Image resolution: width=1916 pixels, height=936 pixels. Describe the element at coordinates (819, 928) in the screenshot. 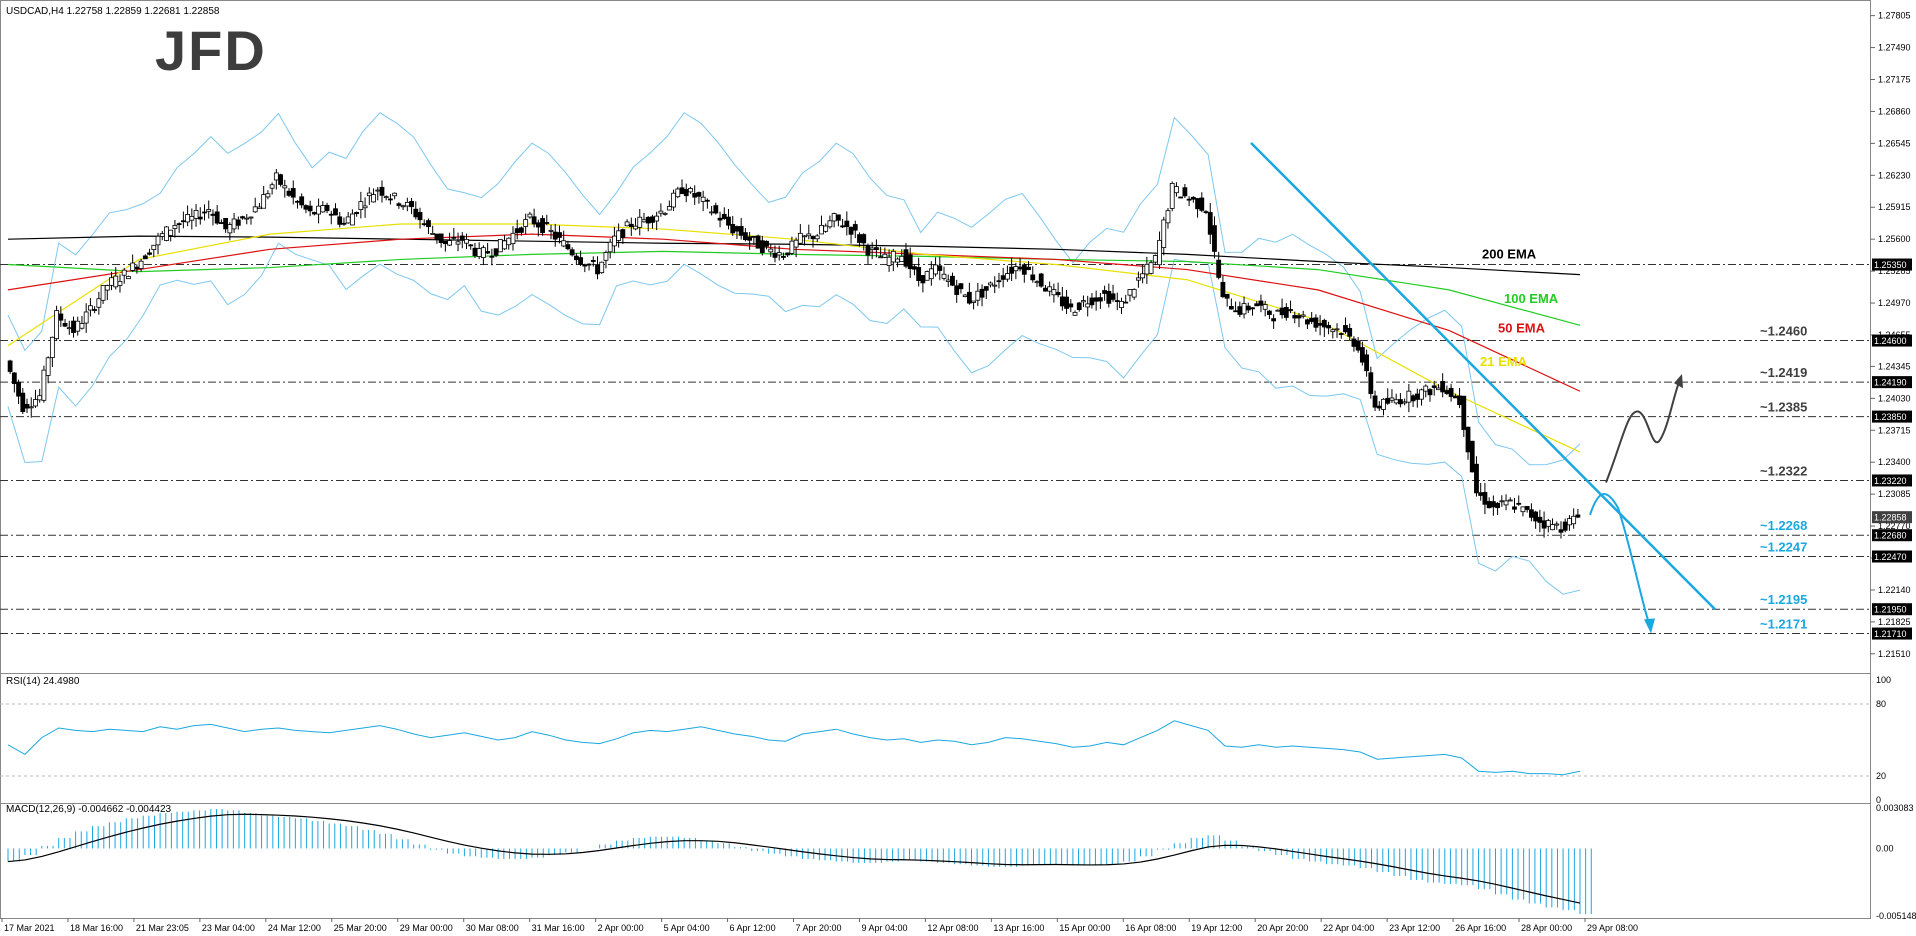

I see `time-tick-label: 7 Apr 20:00` at that location.